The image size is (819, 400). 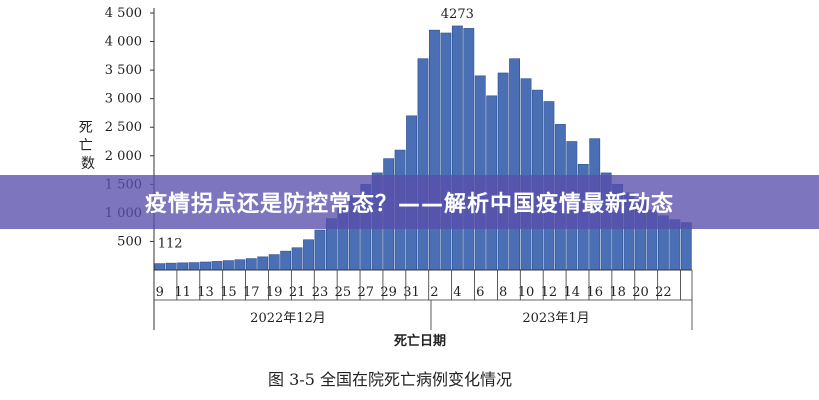 I want to click on x-tick-label: 31, so click(x=411, y=292).